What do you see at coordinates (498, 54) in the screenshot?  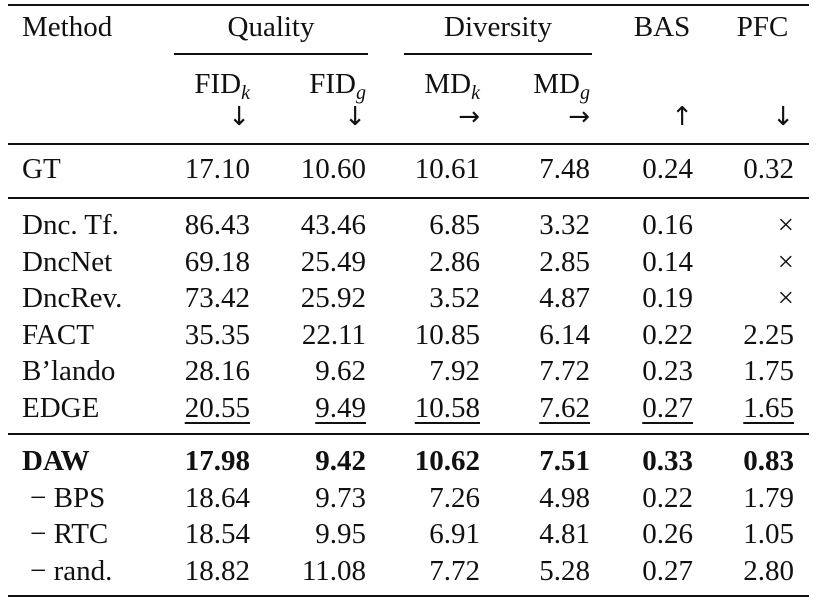 I see `diversity-cmidrule` at bounding box center [498, 54].